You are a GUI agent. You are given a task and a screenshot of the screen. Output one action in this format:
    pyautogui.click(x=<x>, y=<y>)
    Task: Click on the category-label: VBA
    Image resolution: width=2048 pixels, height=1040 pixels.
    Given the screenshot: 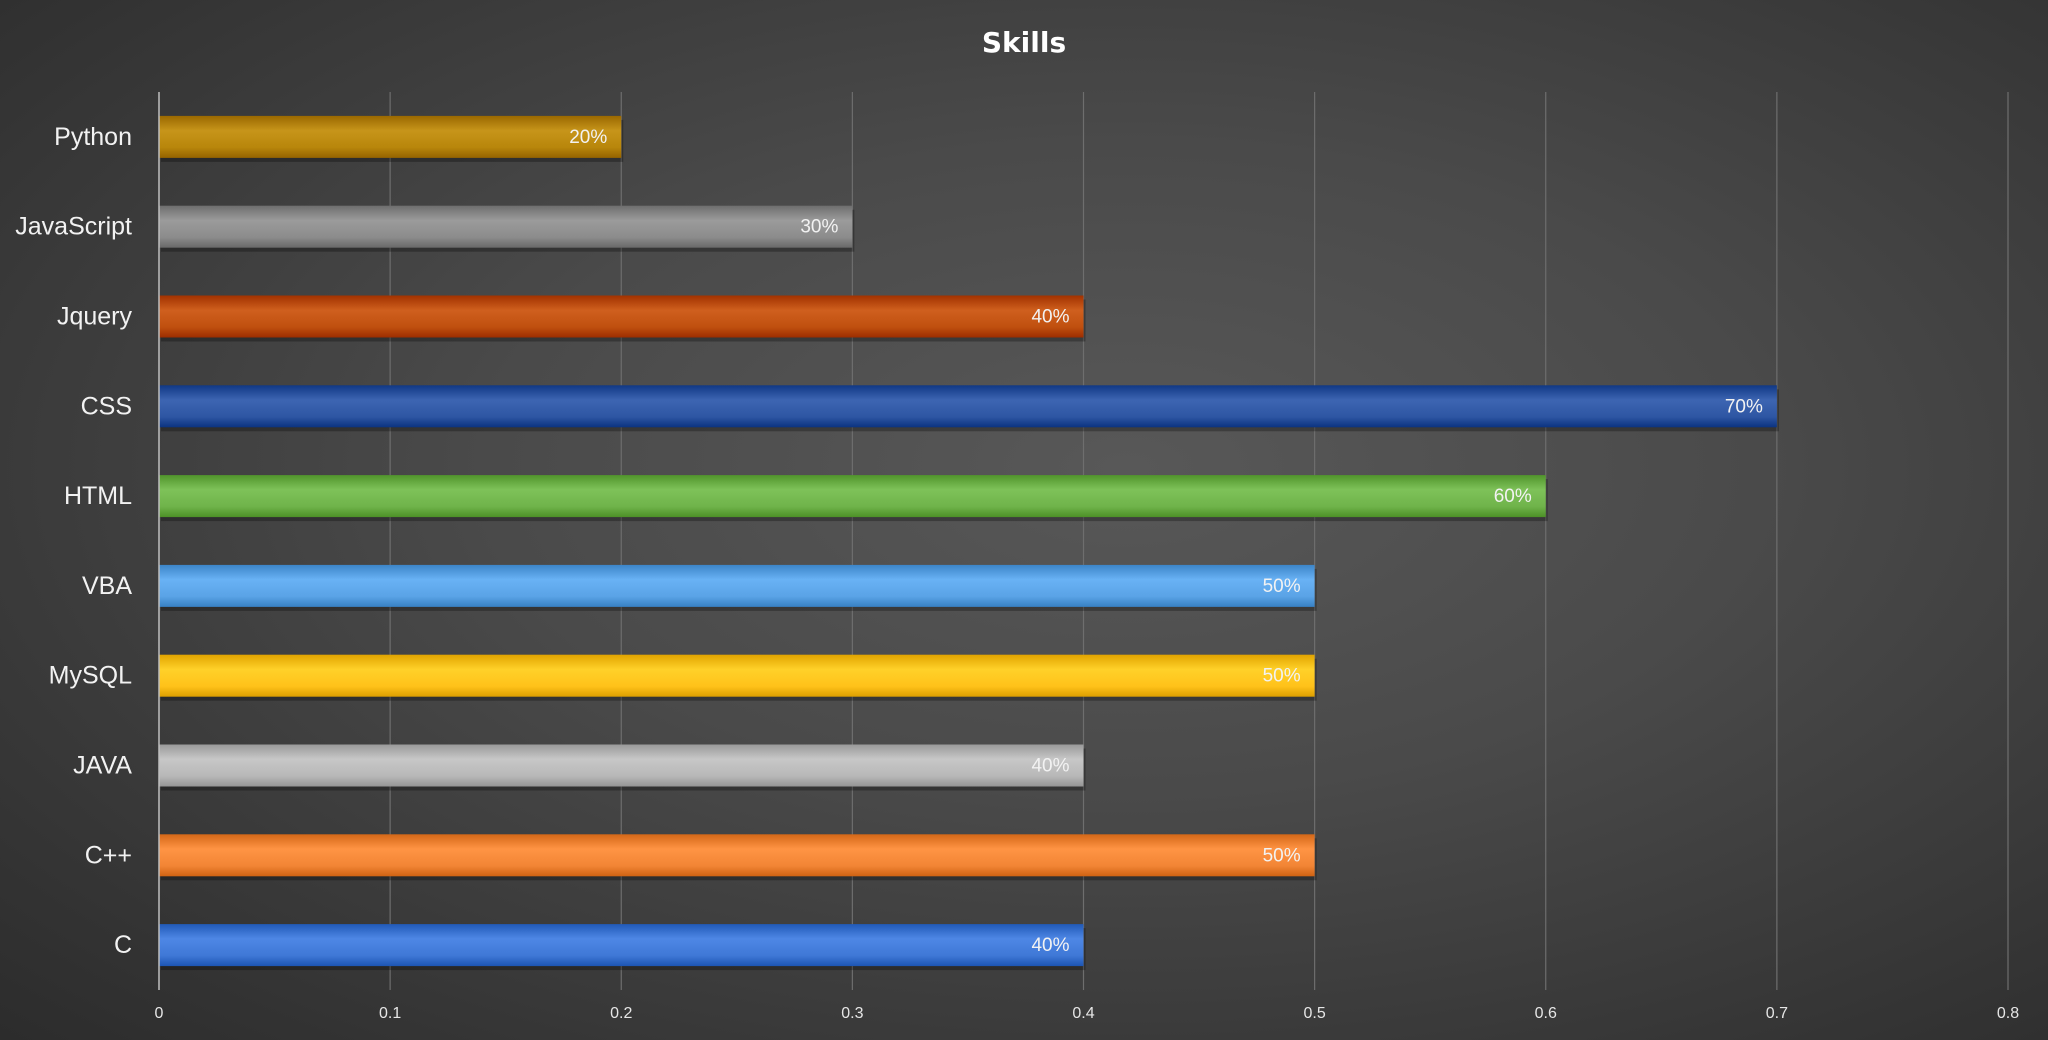 What is the action you would take?
    pyautogui.click(x=107, y=586)
    